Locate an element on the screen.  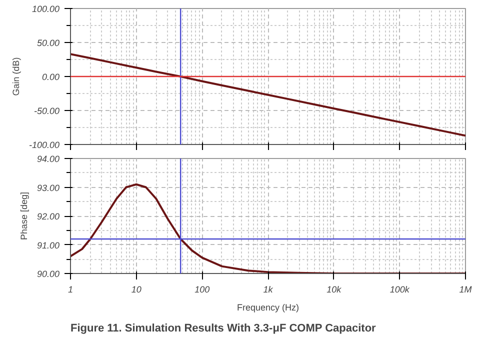
y-axis-title: Gain (dB) is located at coordinates (15, 76).